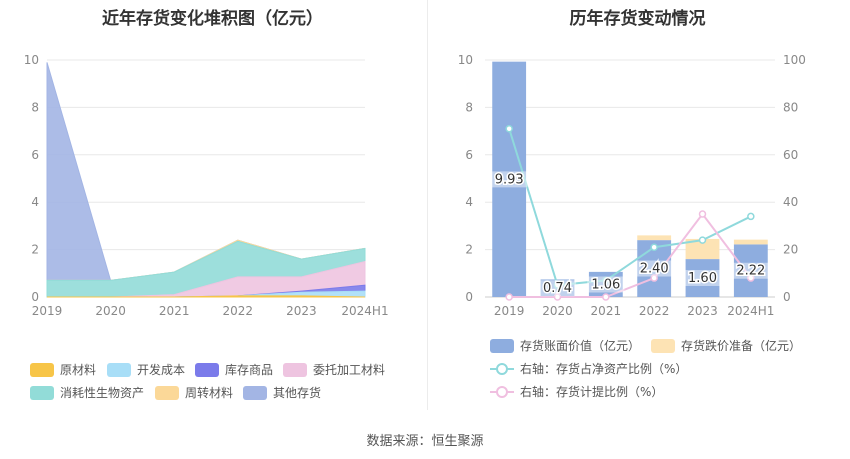 The height and width of the screenshot is (459, 850). I want to click on y2-tick-label: 80, so click(790, 107).